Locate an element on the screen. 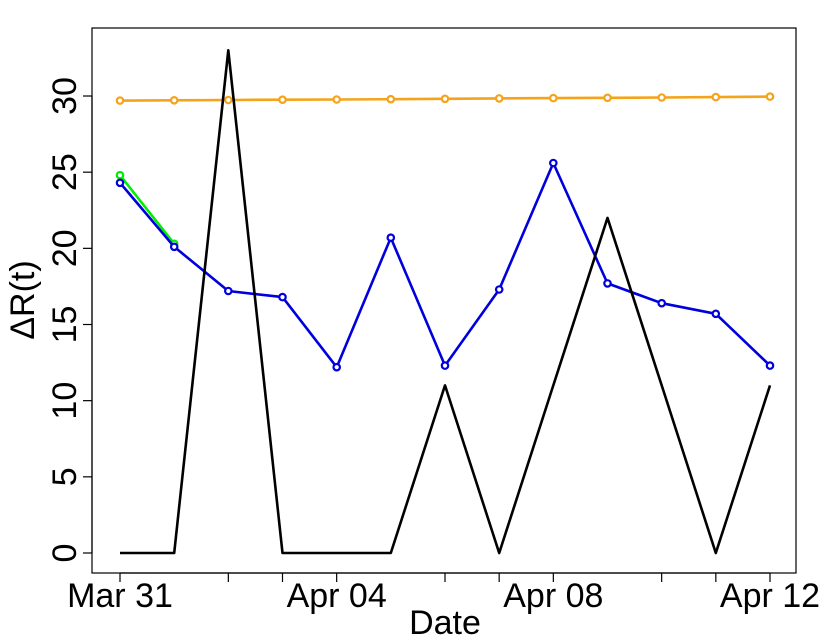 This screenshot has height=642, width=830. y-tick-label: 5 is located at coordinates (65, 476).